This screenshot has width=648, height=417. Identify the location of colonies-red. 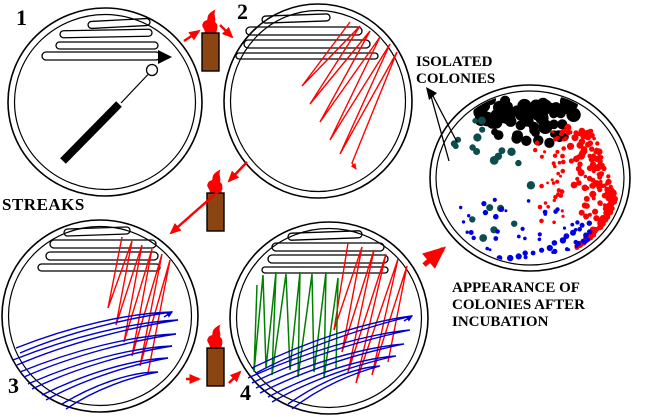
(575, 187).